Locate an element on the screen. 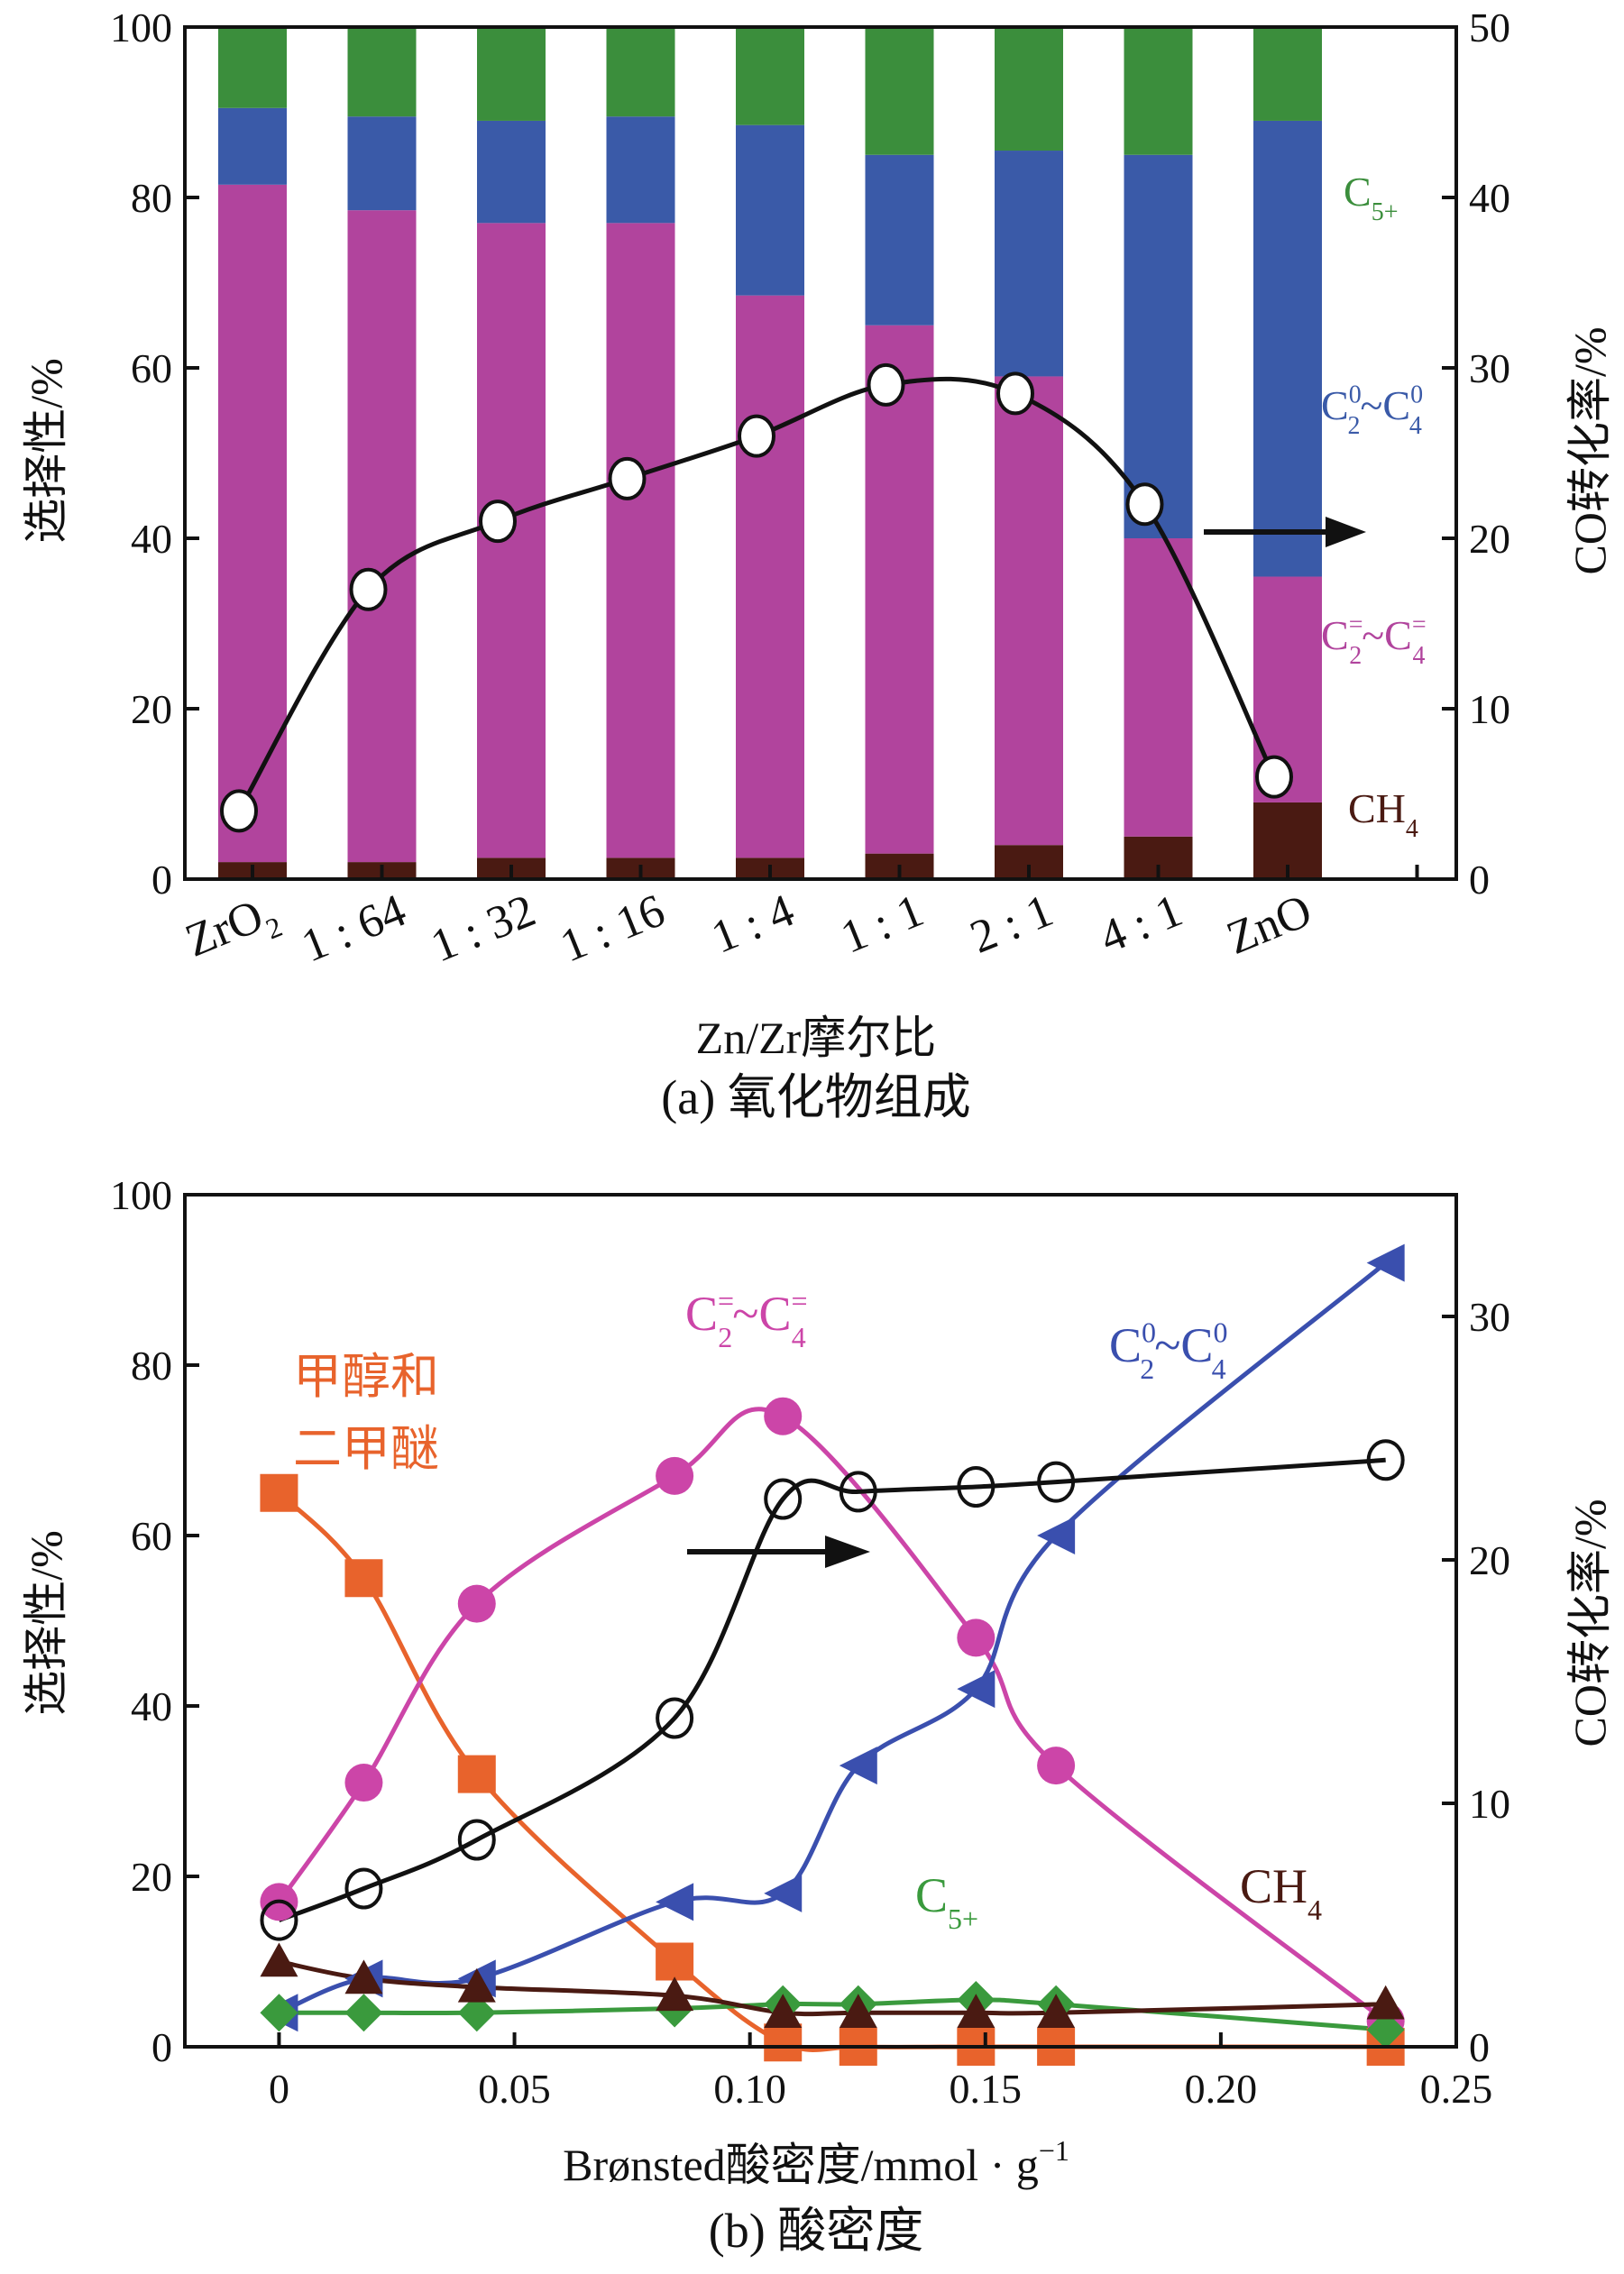 The image size is (1624, 2274). a-series-label-olefins: C= 2~C= 4 is located at coordinates (1374, 641).